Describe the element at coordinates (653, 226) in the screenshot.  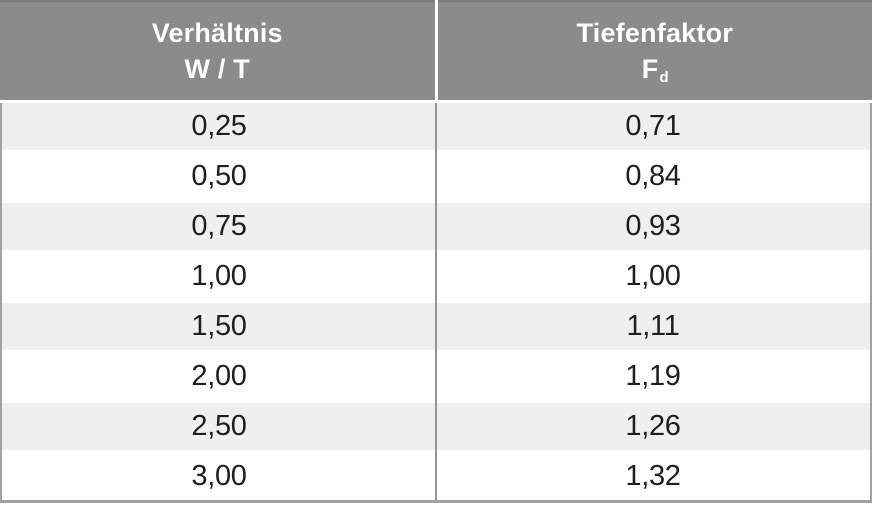
I see `cell-depth-factor: 0,93` at that location.